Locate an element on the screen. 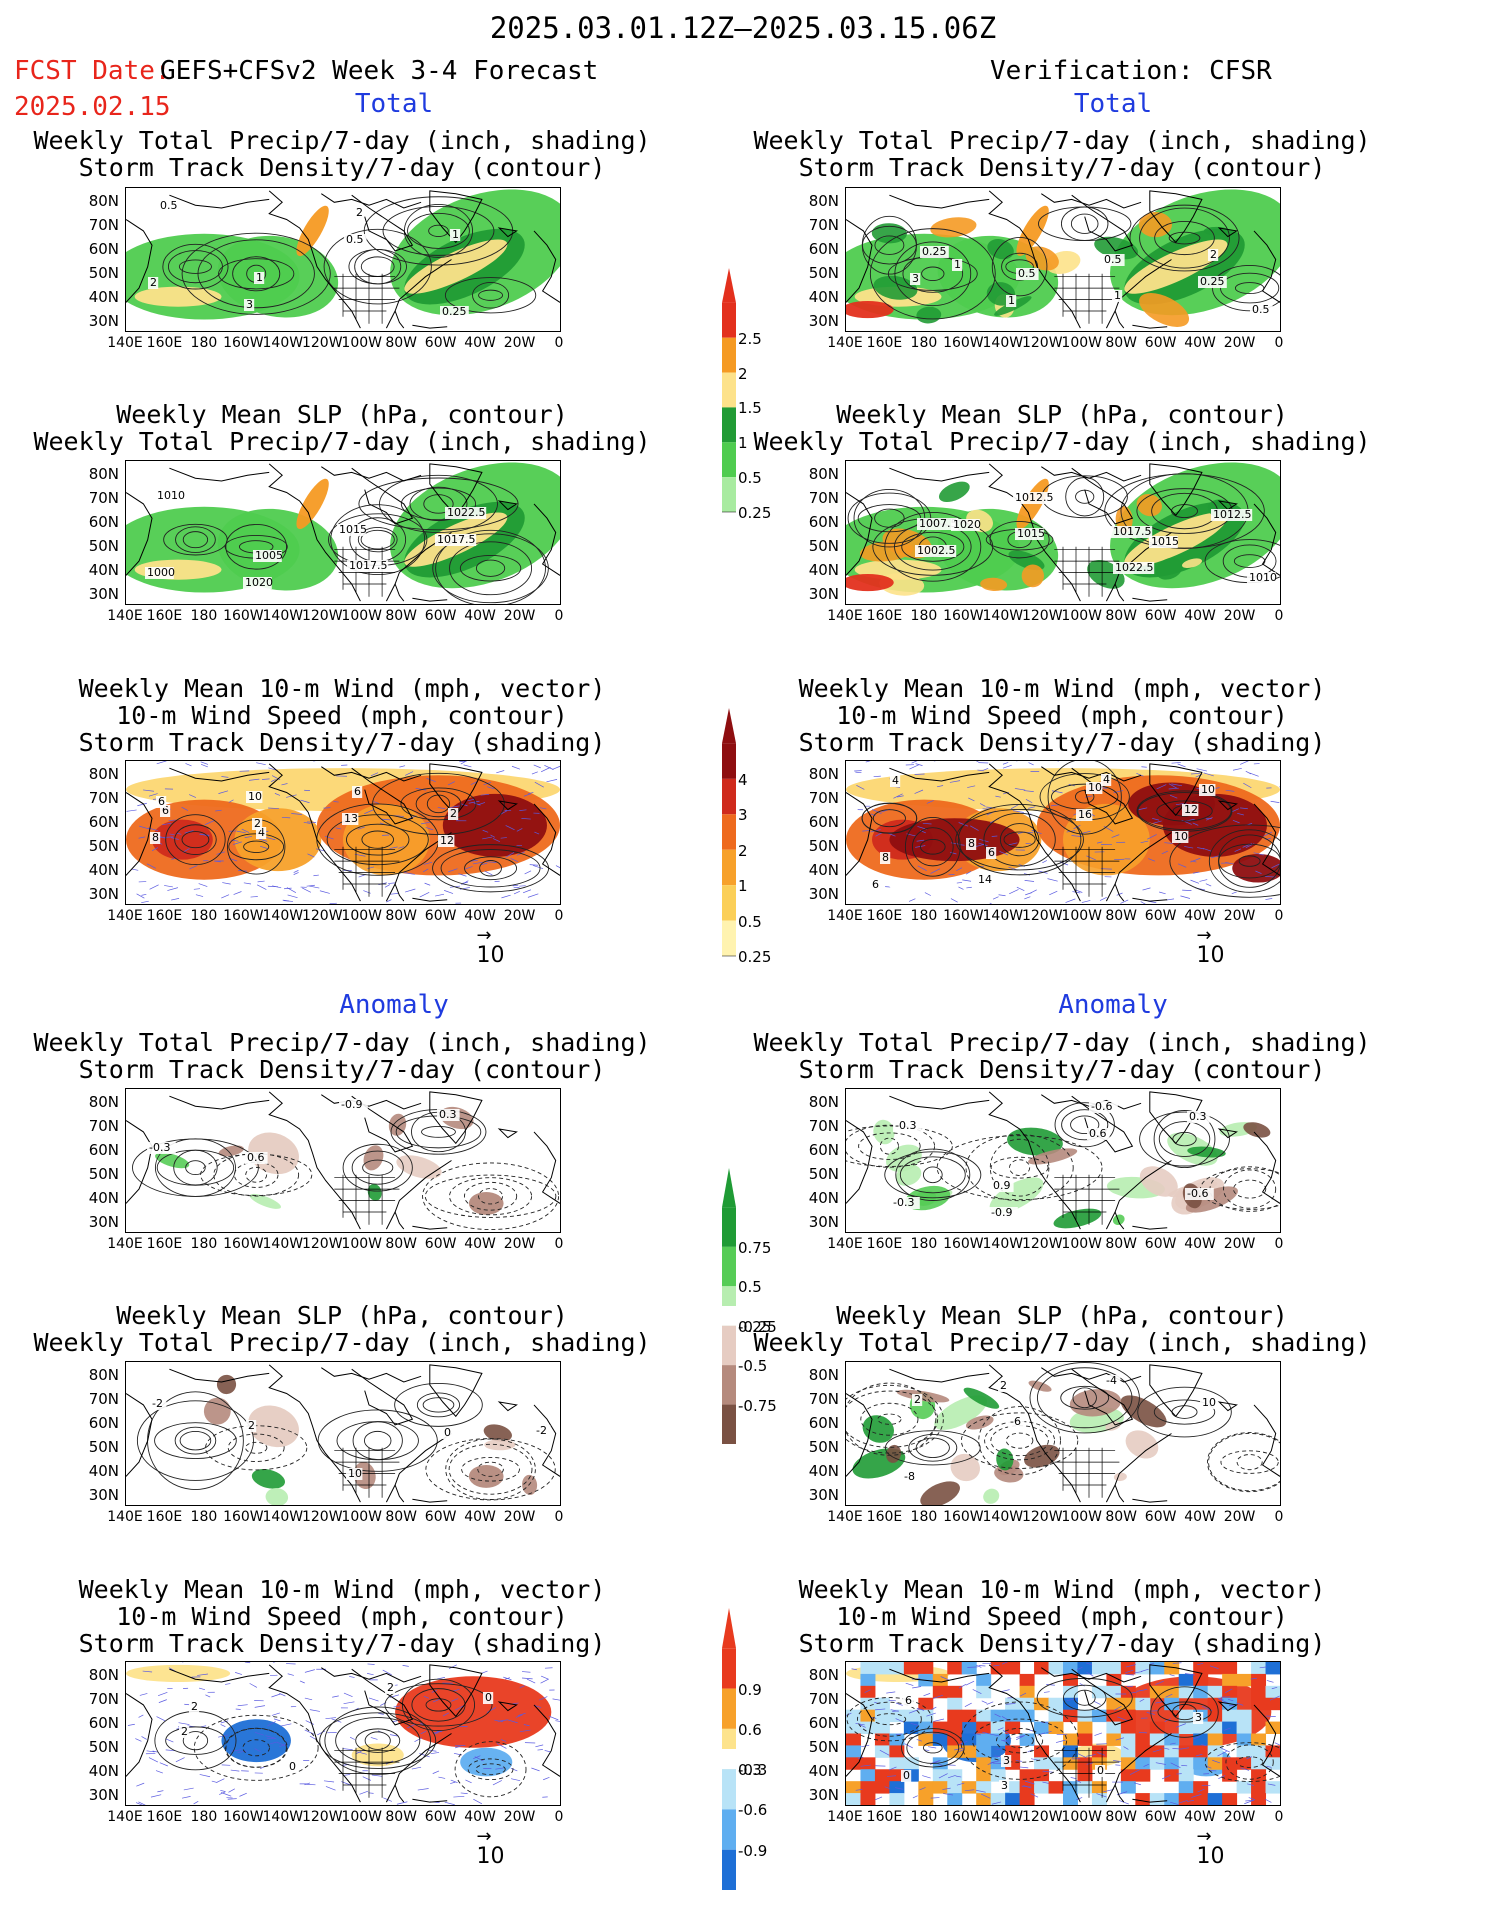  contour-label: 0 is located at coordinates (906, 1775).